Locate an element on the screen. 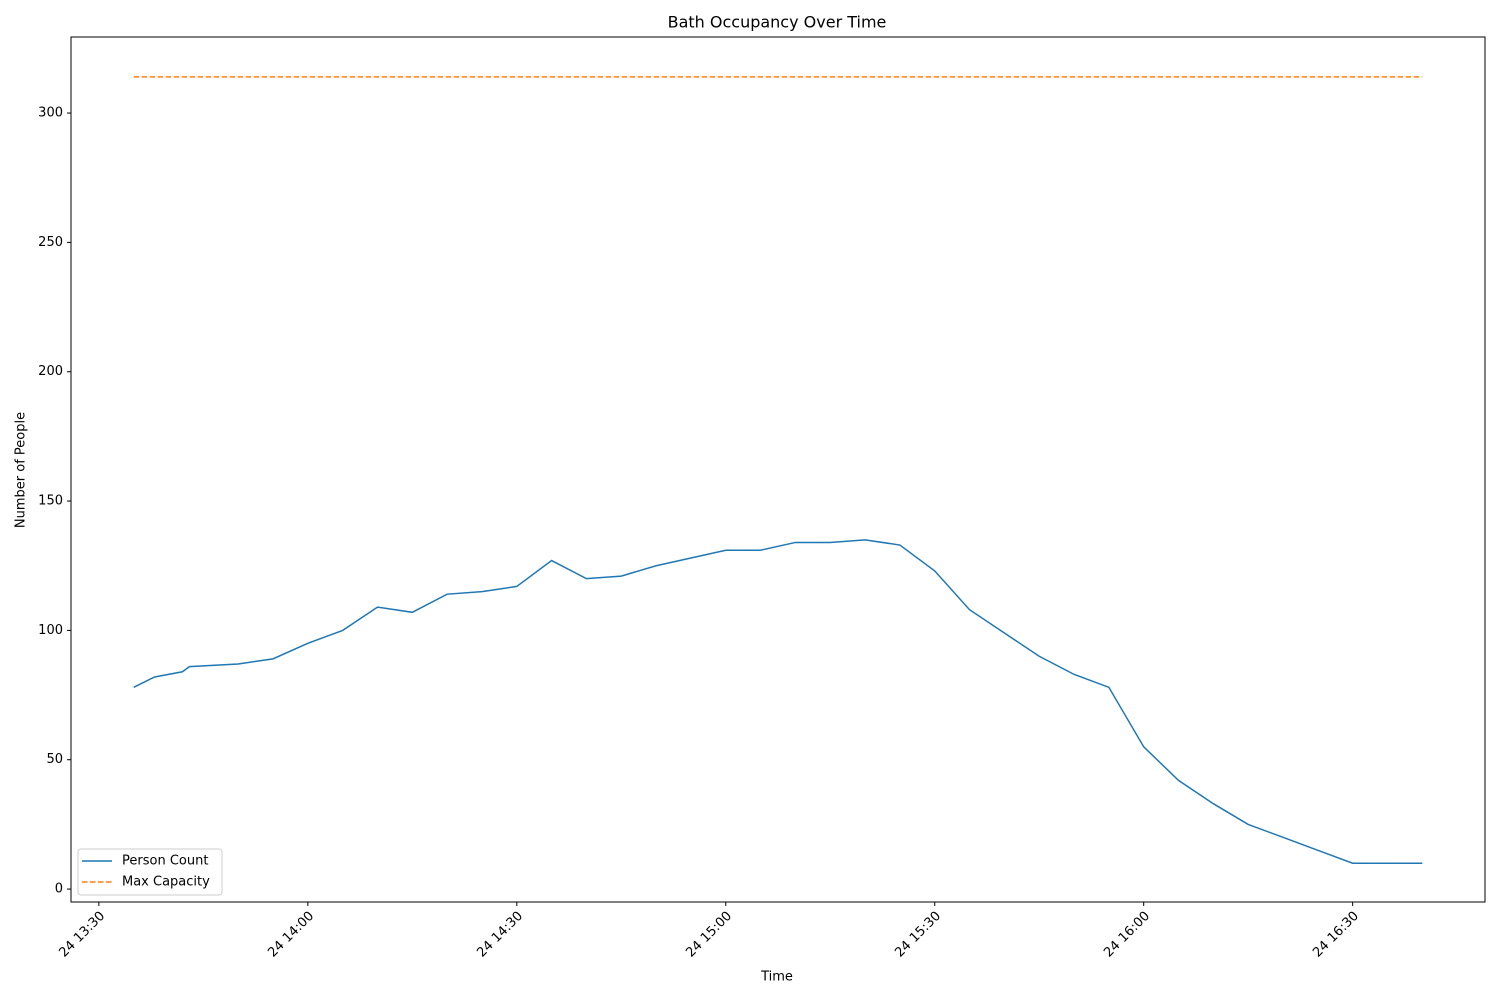 This screenshot has width=1500, height=1000. y-tick-label: 100 is located at coordinates (50, 630).